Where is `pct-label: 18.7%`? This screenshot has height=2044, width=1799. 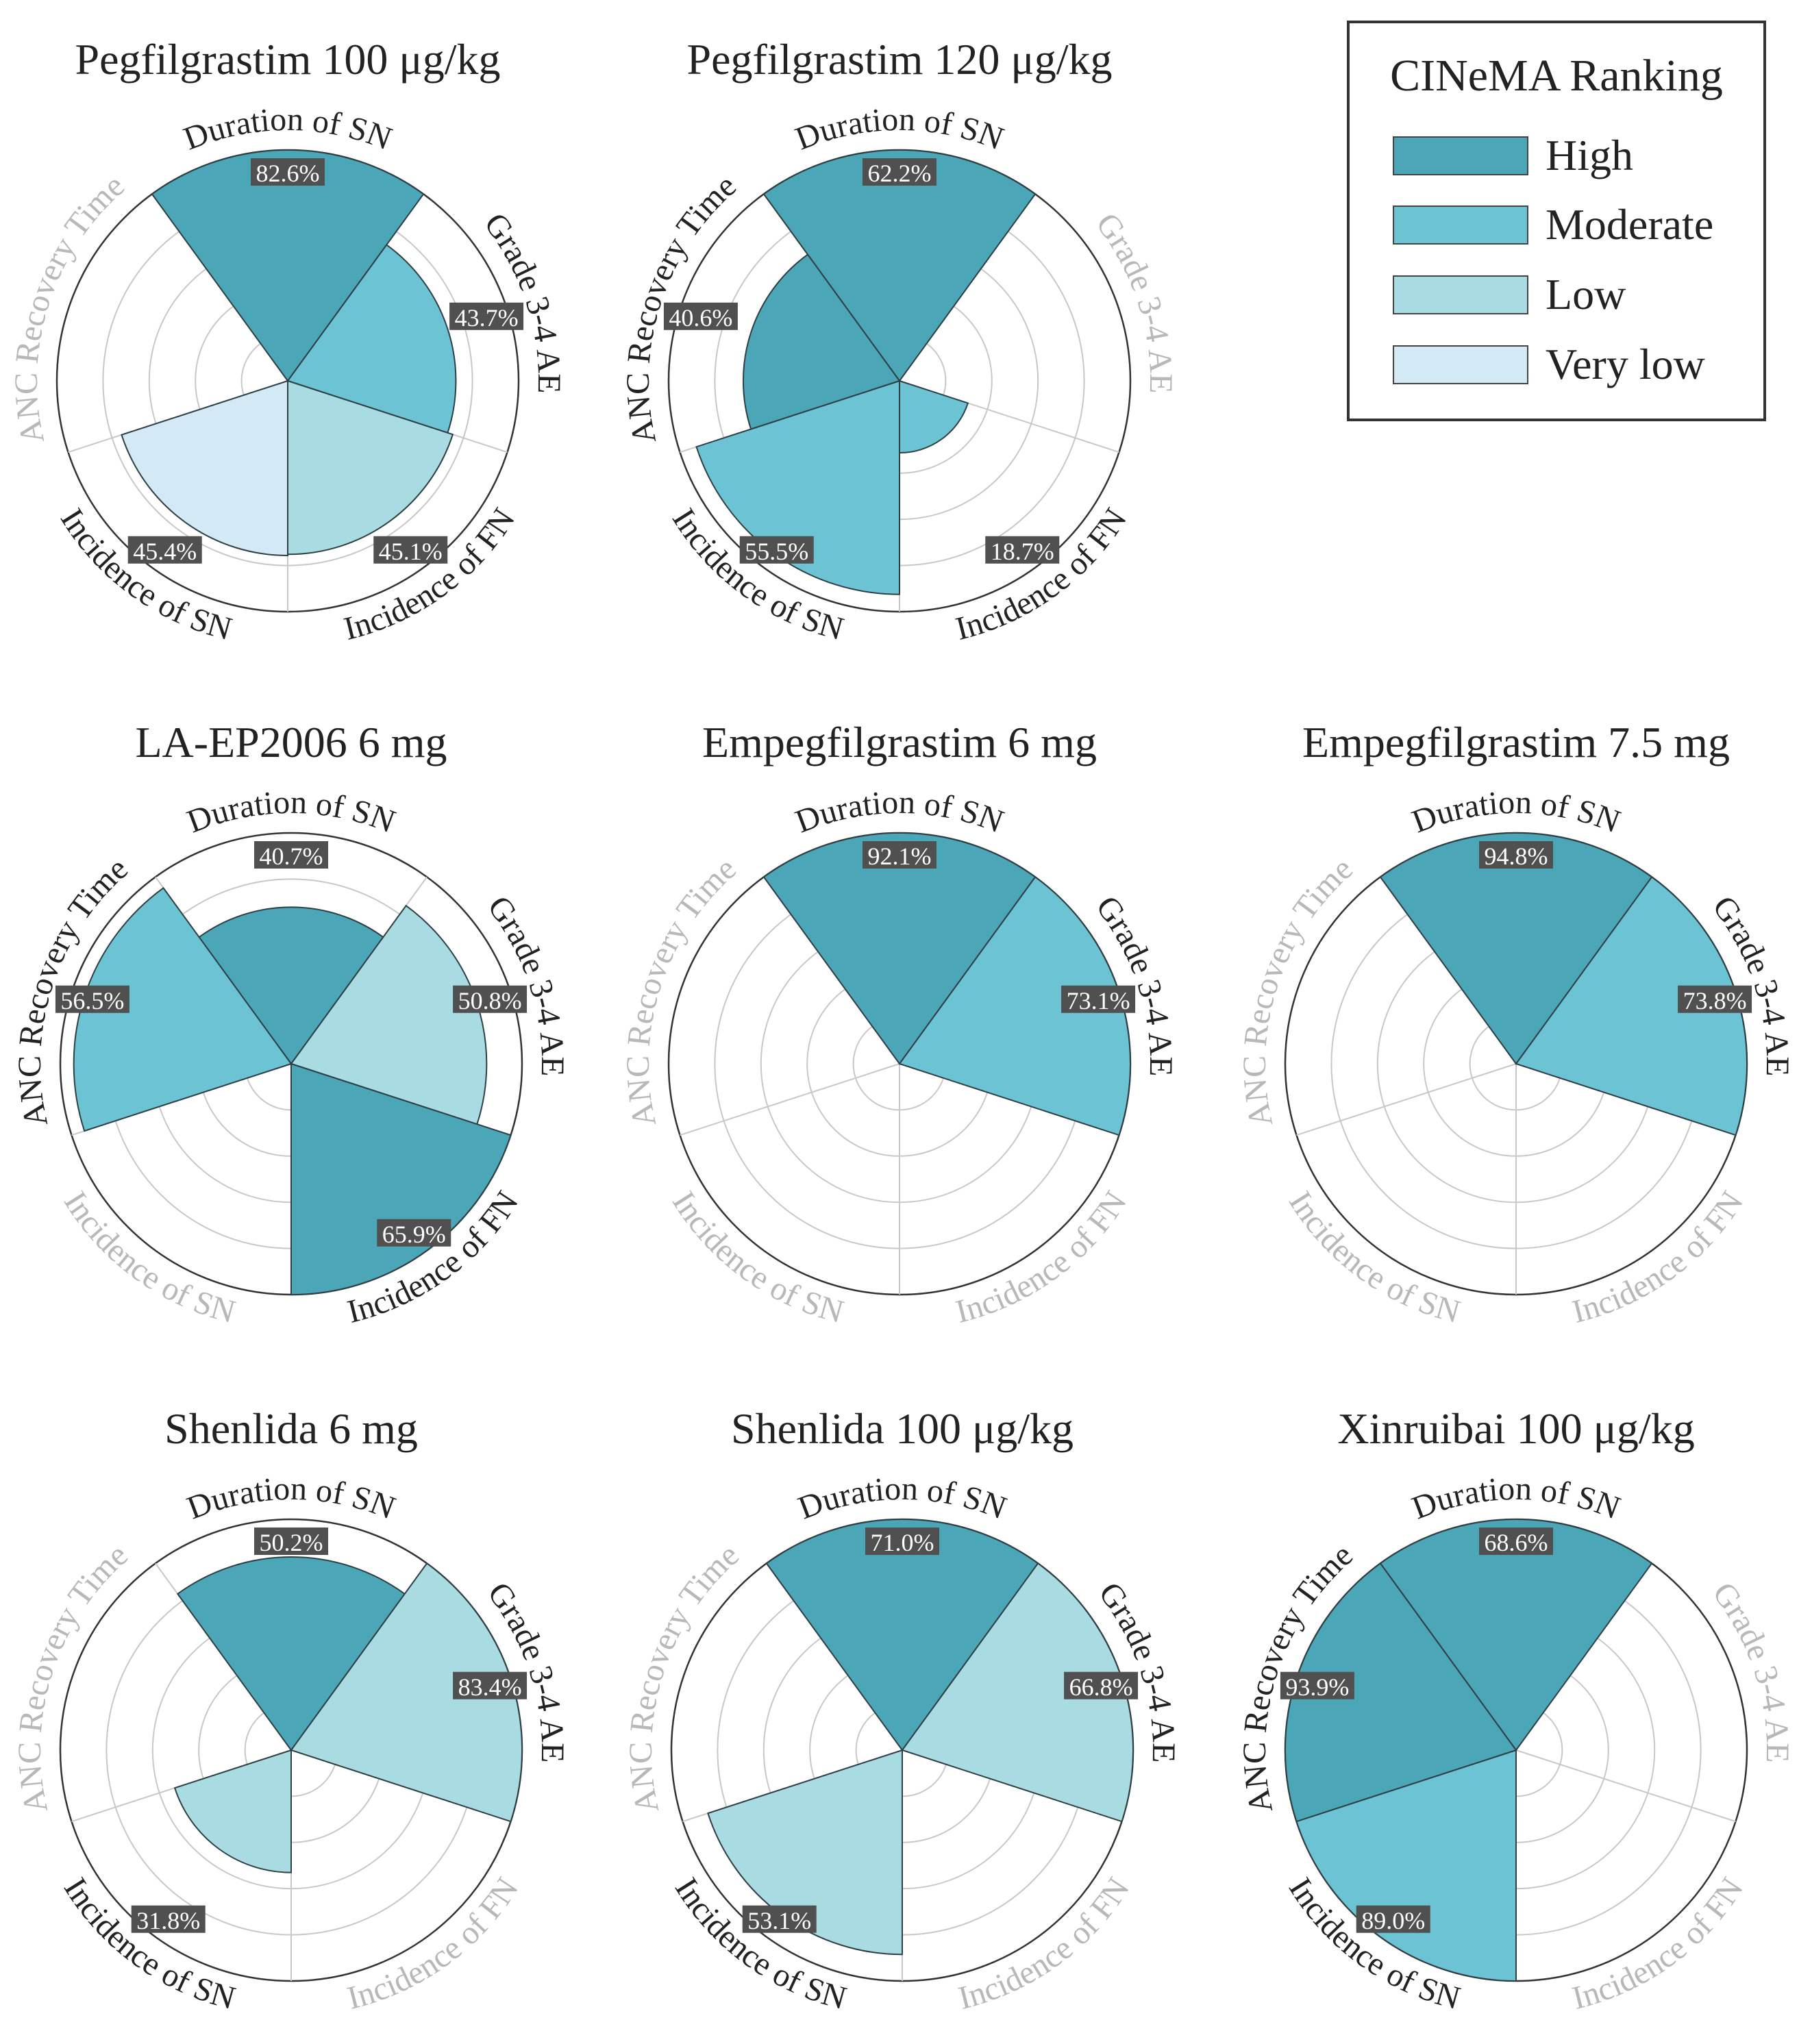
pct-label: 18.7% is located at coordinates (1022, 551).